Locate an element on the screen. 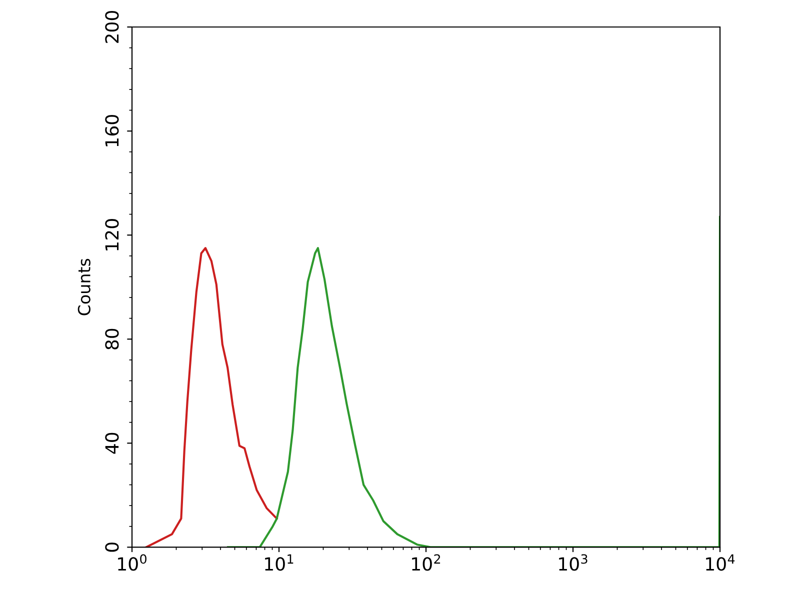 The height and width of the screenshot is (600, 800). y-tick-label: 80 is located at coordinates (112, 339).